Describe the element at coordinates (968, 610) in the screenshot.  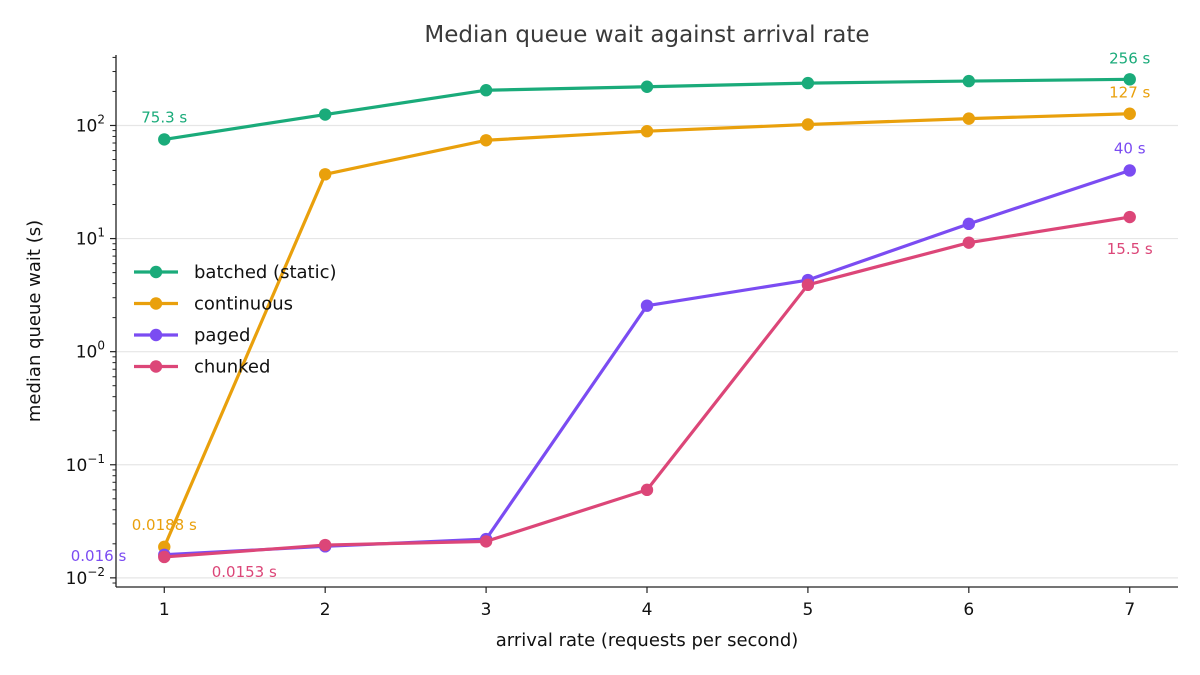
I see `x-tick-label: 6` at that location.